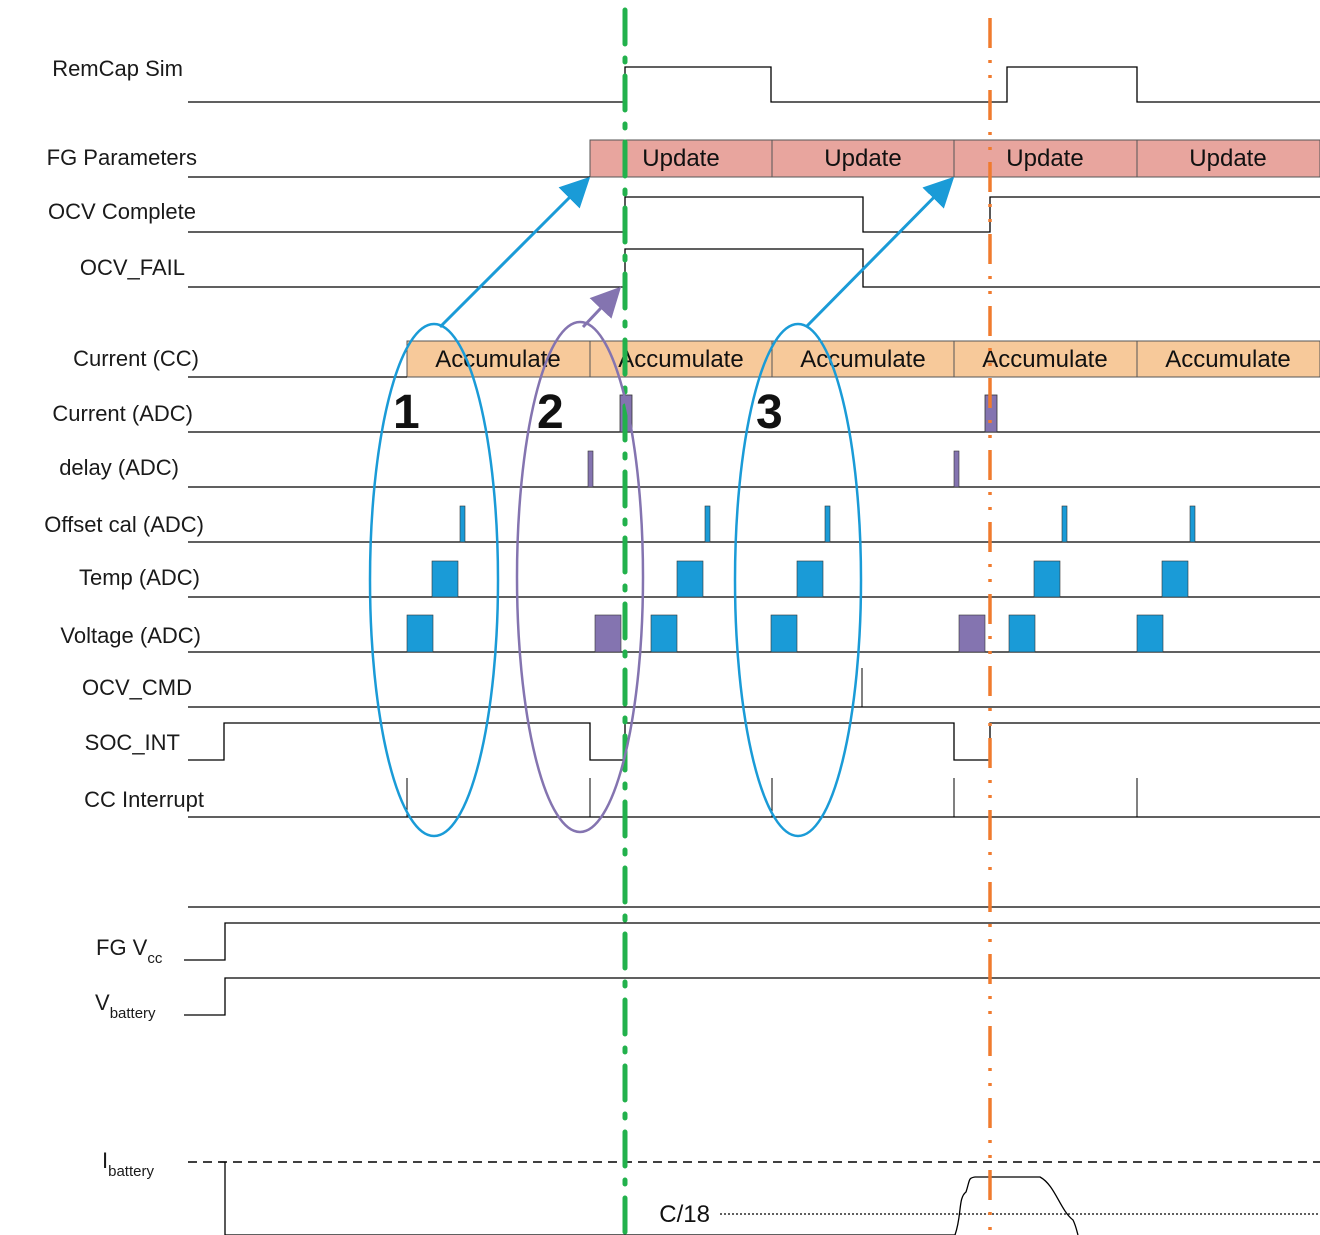  I want to click on label-temp-adc: Temp (ADC), so click(139, 577).